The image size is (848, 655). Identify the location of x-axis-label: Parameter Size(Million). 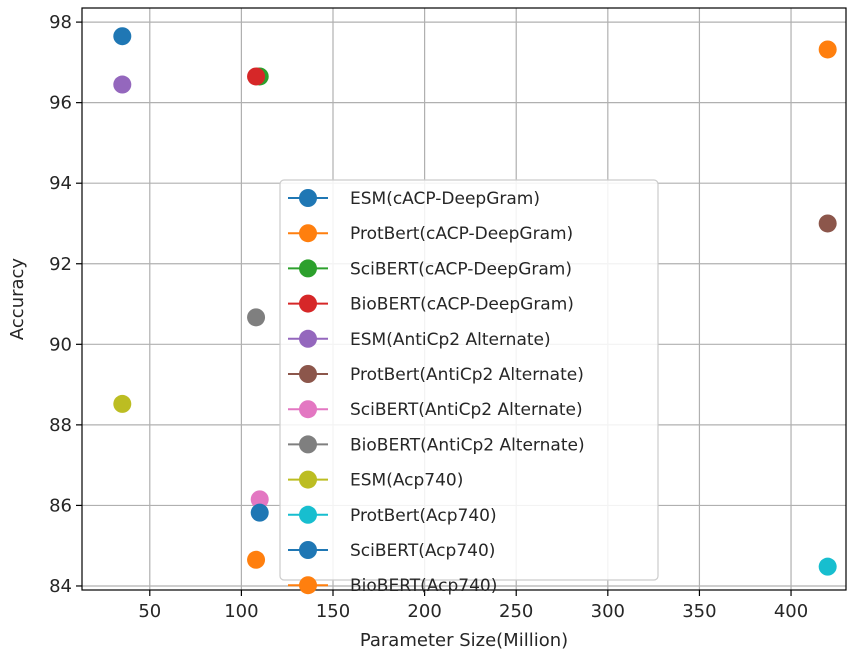
(464, 640).